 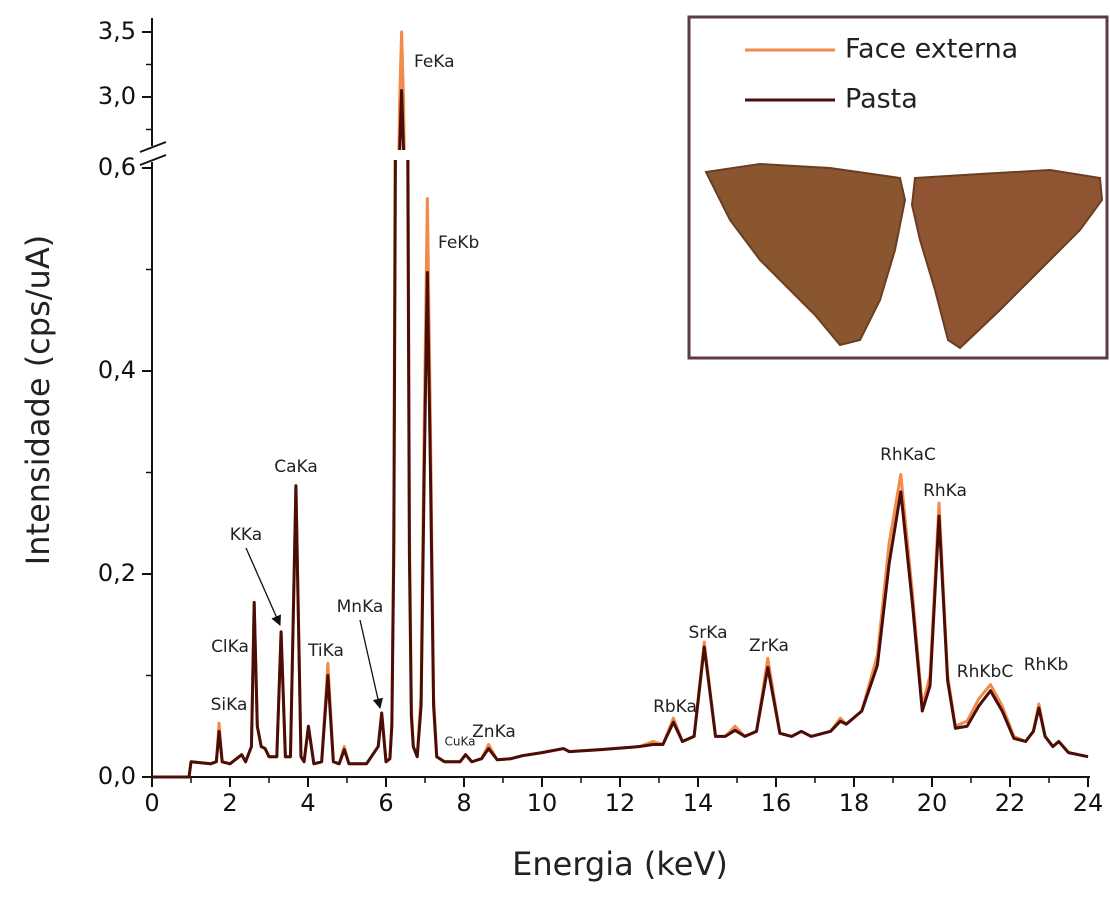 What do you see at coordinates (542, 803) in the screenshot?
I see `x-tick-label: 10` at bounding box center [542, 803].